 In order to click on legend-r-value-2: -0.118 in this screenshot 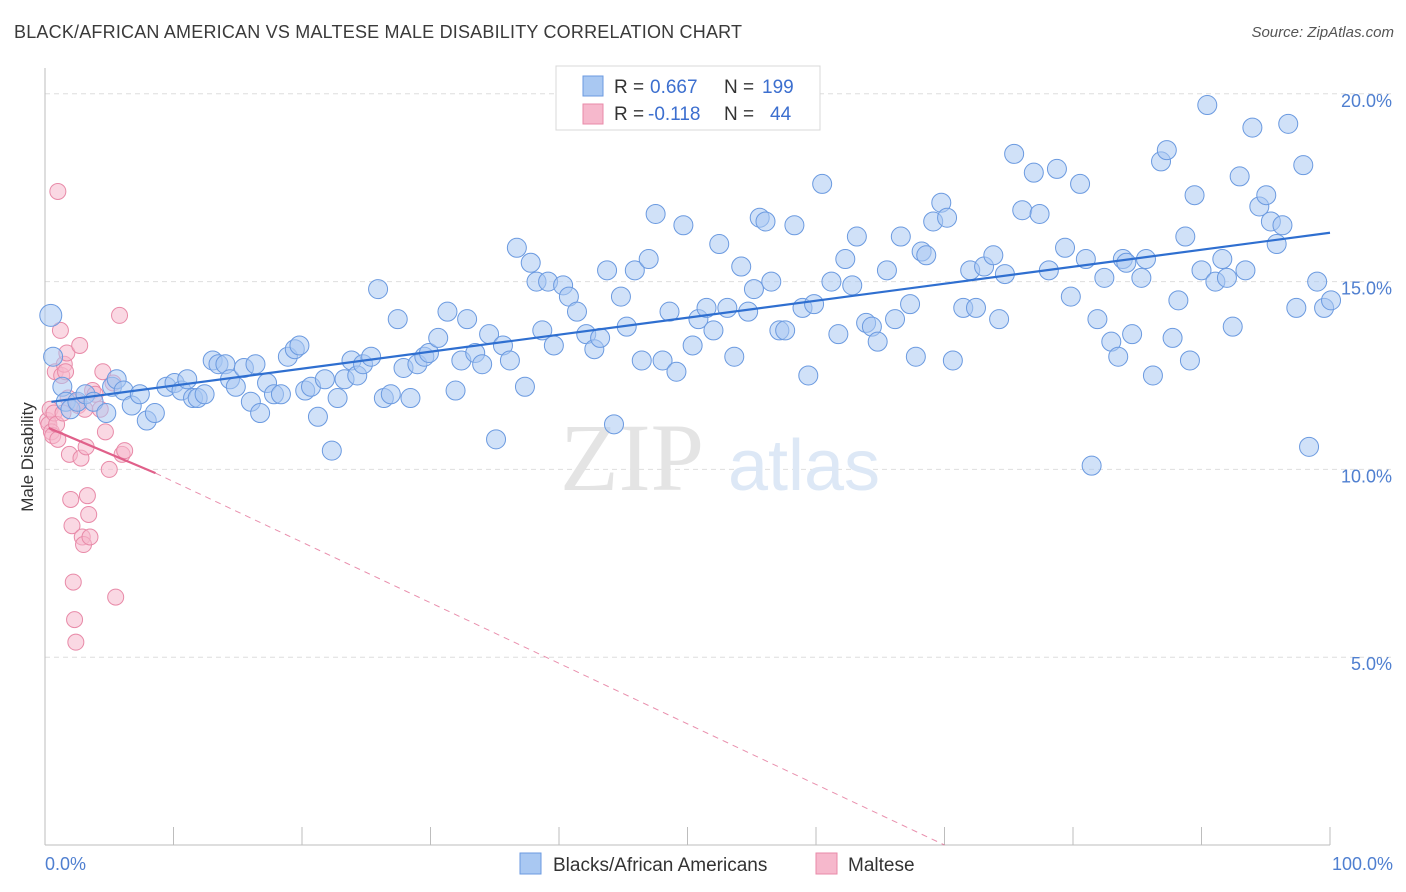, I will do `click(674, 114)`.